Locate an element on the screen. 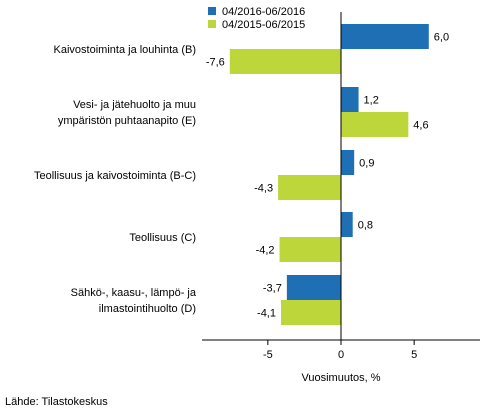 Image resolution: width=493 pixels, height=416 pixels. bar-series2-cat3 is located at coordinates (309, 187).